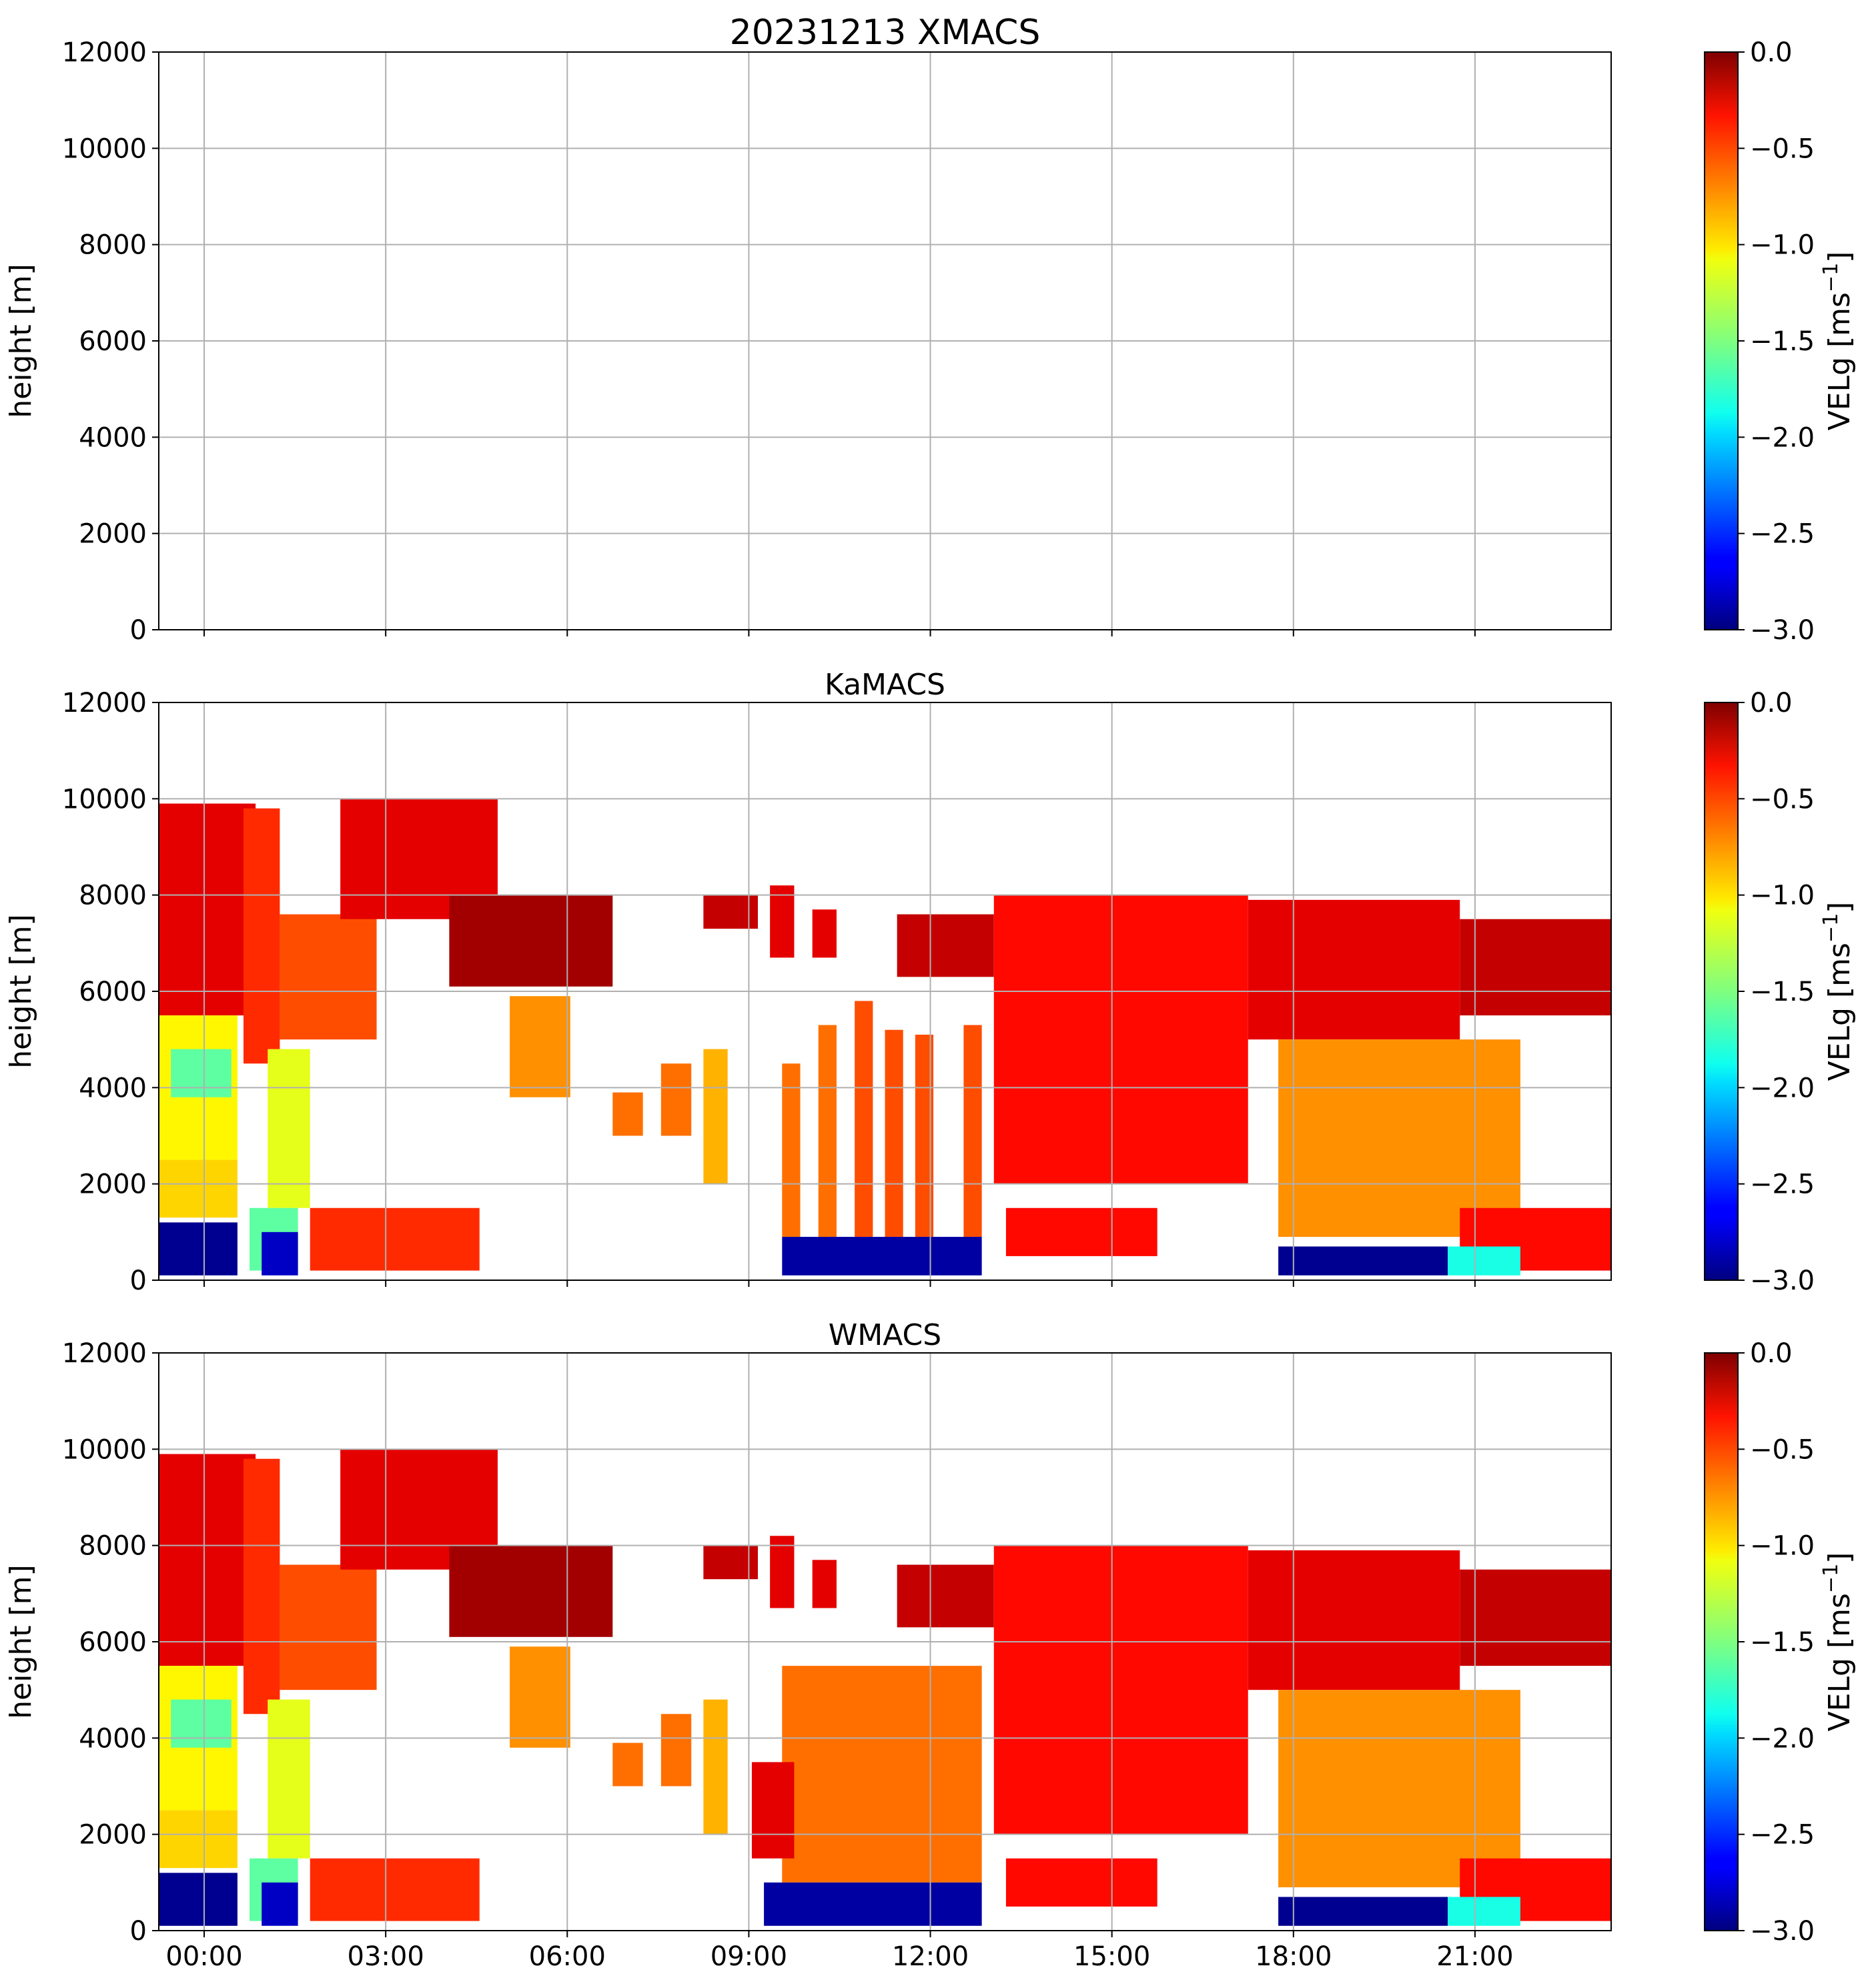 The width and height of the screenshot is (1876, 1988). What do you see at coordinates (885, 1335) in the screenshot?
I see `panel-title: WMACS` at bounding box center [885, 1335].